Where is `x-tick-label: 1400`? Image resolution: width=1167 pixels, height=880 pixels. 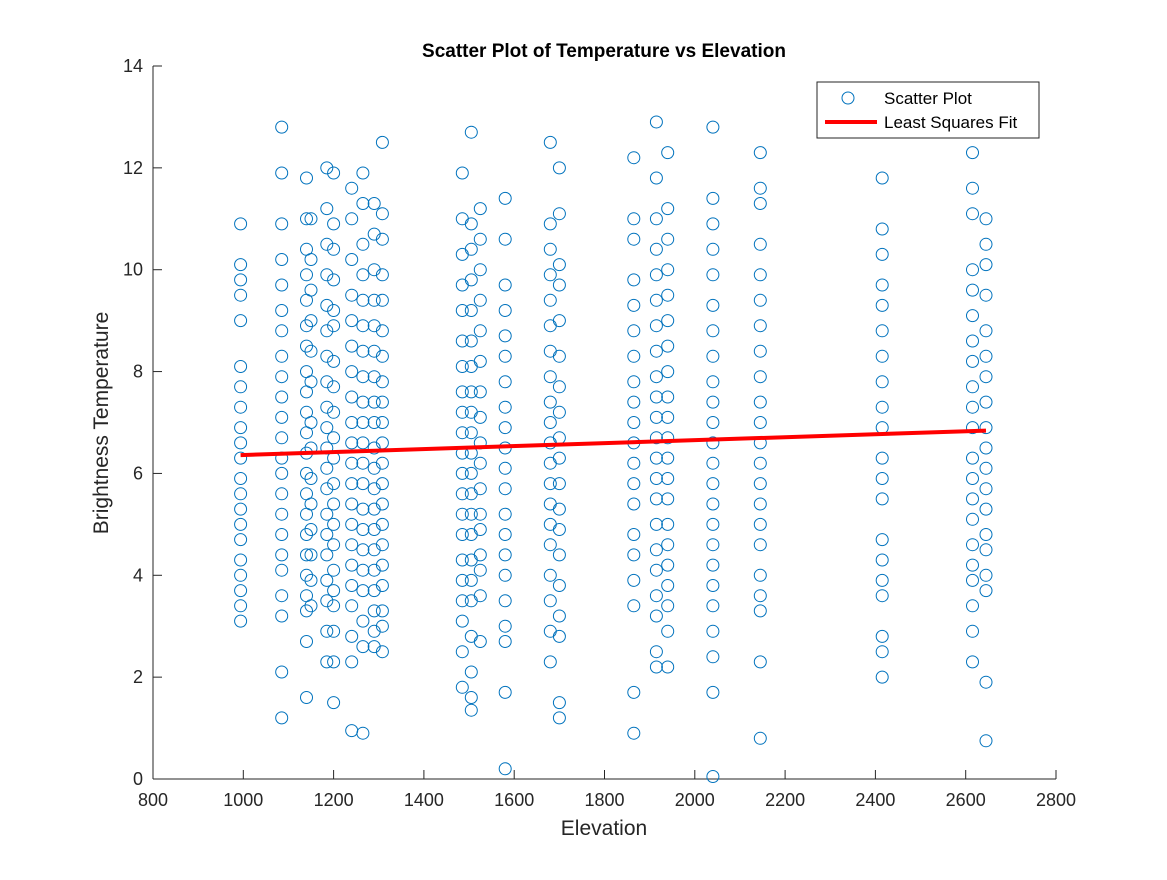
x-tick-label: 1400 is located at coordinates (424, 800).